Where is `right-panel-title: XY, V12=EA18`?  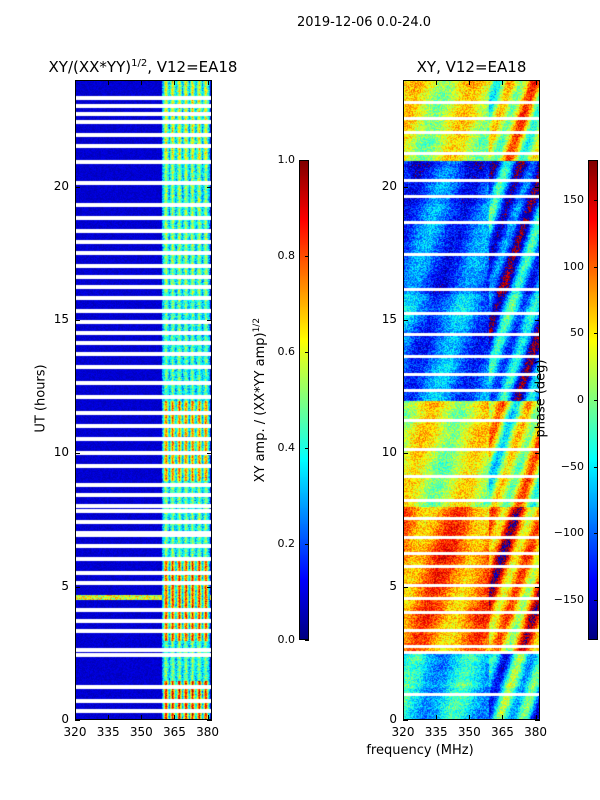
right-panel-title: XY, V12=EA18 is located at coordinates (471, 67).